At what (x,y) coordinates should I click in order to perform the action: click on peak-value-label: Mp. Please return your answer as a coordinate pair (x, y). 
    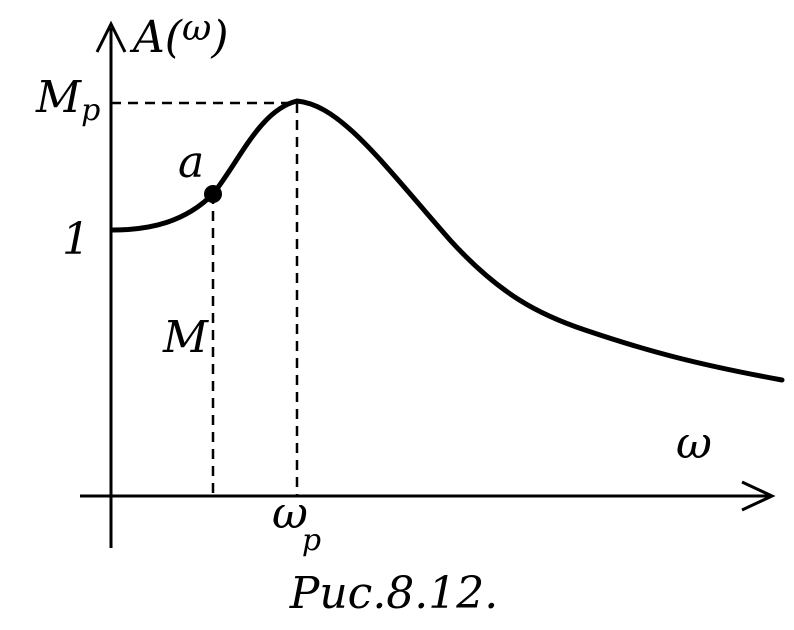
    Looking at the image, I should click on (67, 100).